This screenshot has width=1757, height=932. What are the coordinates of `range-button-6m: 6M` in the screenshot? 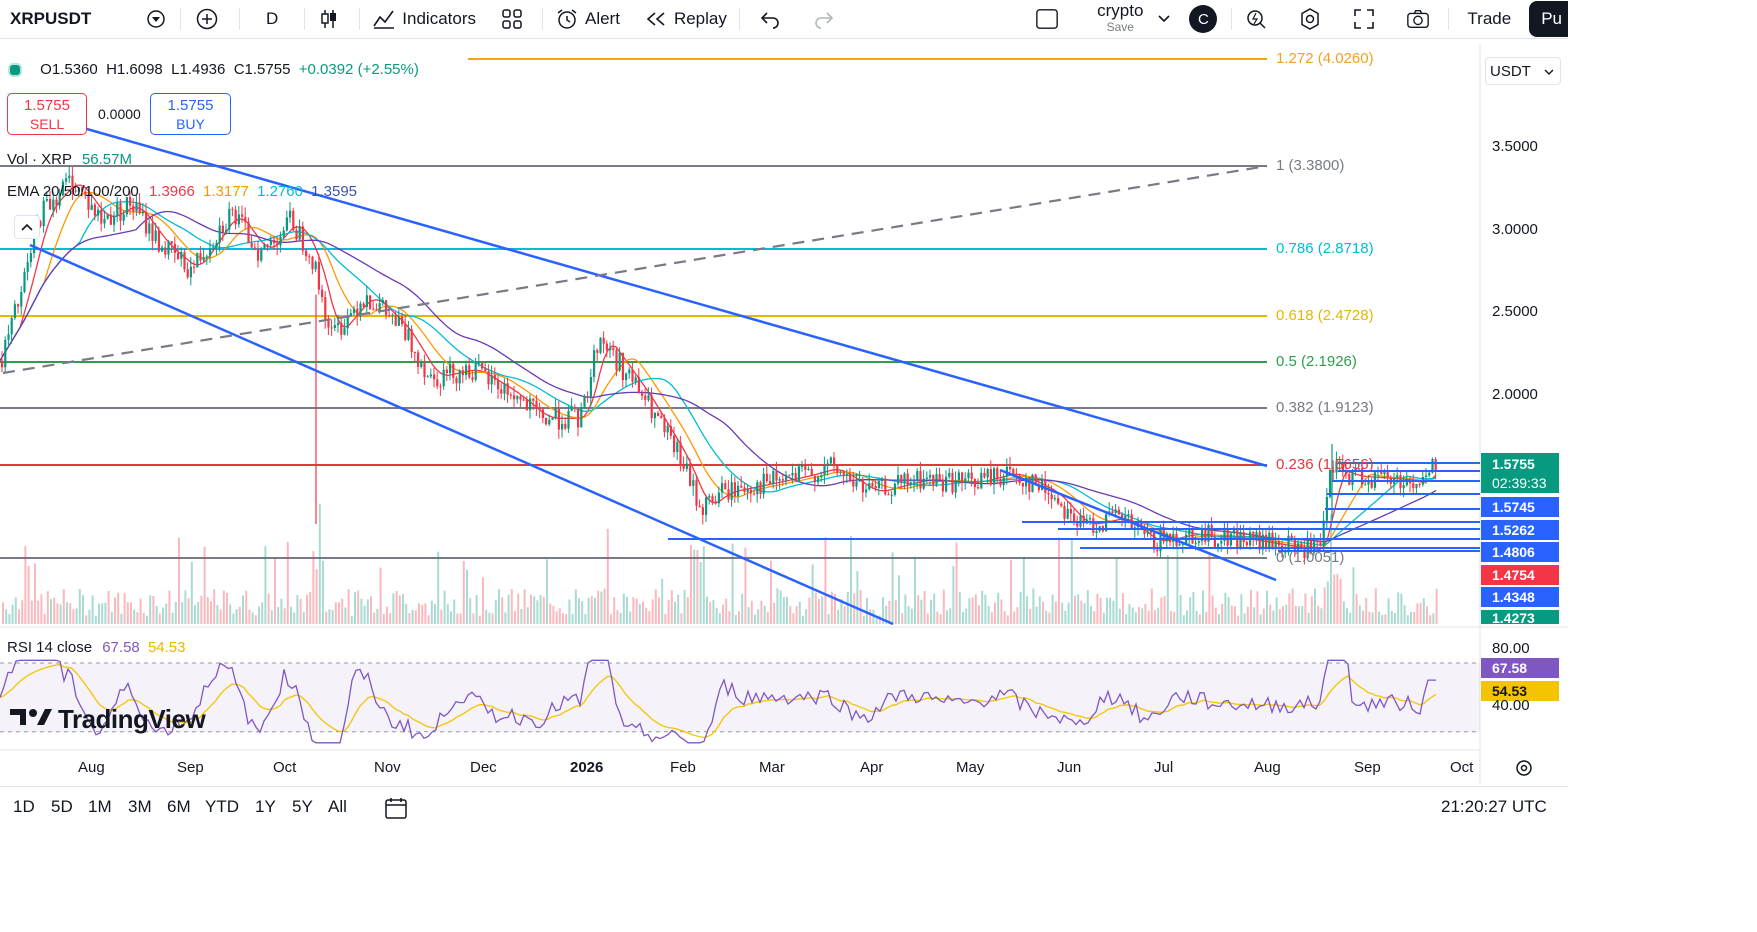 It's located at (179, 806).